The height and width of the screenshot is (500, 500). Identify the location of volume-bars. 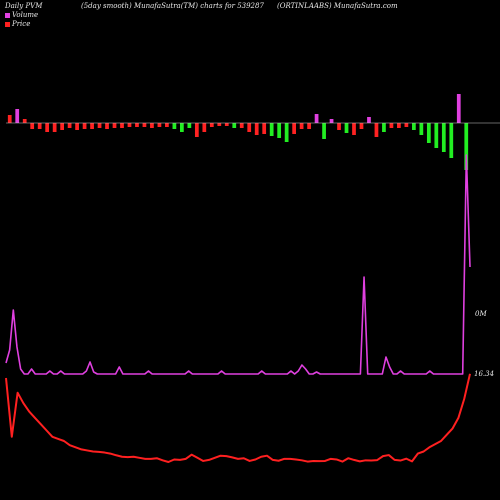
(238, 132).